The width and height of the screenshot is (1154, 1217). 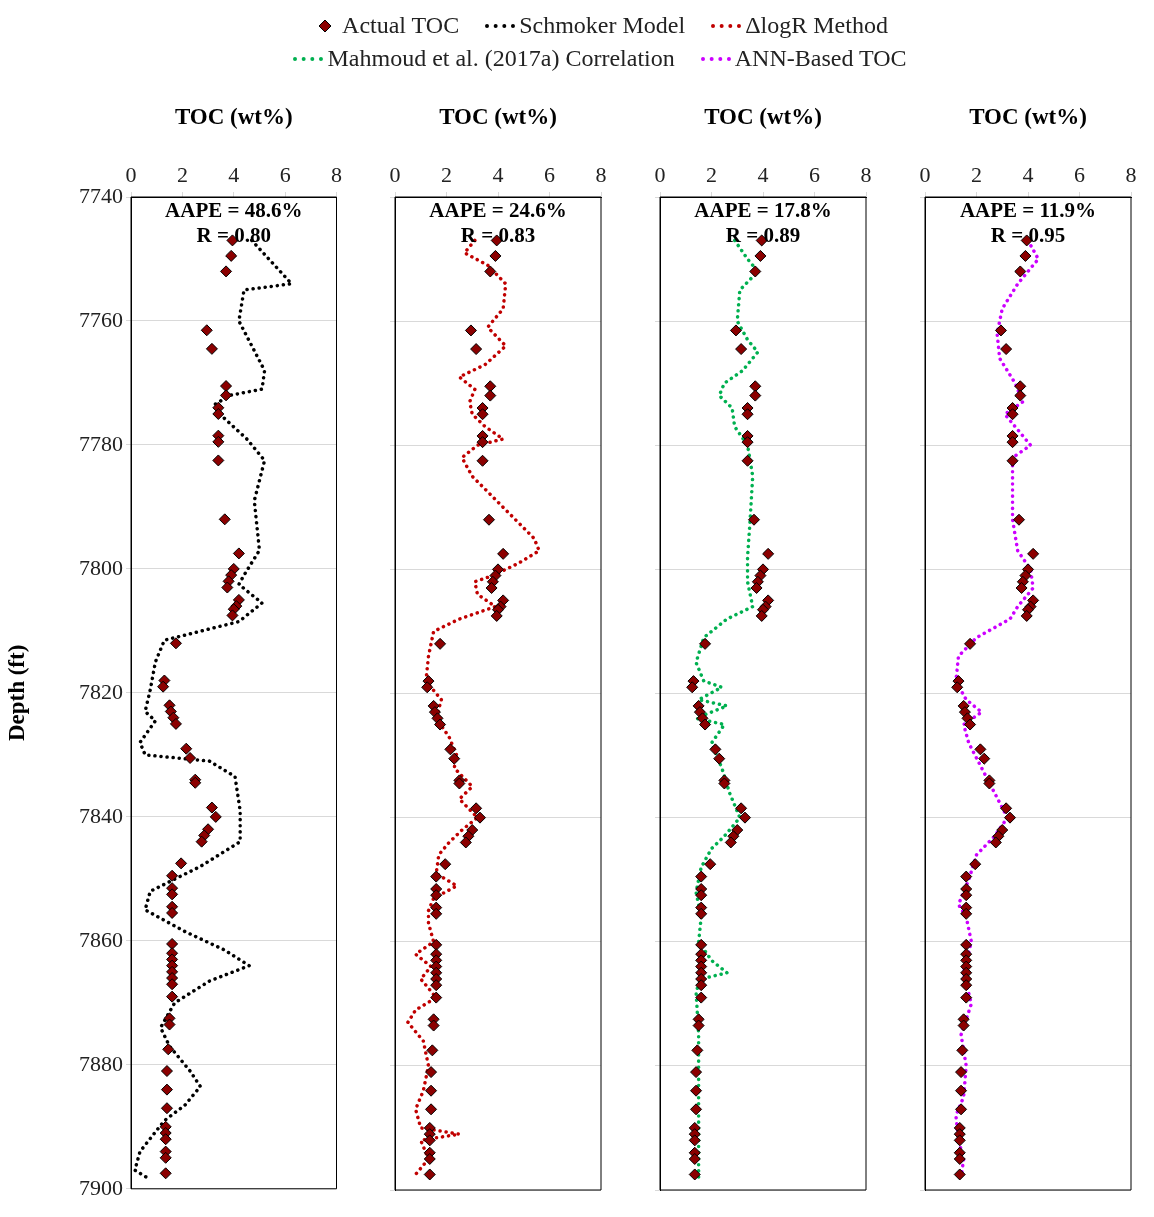 What do you see at coordinates (602, 25) in the screenshot?
I see `legend-label: Schmoker Model` at bounding box center [602, 25].